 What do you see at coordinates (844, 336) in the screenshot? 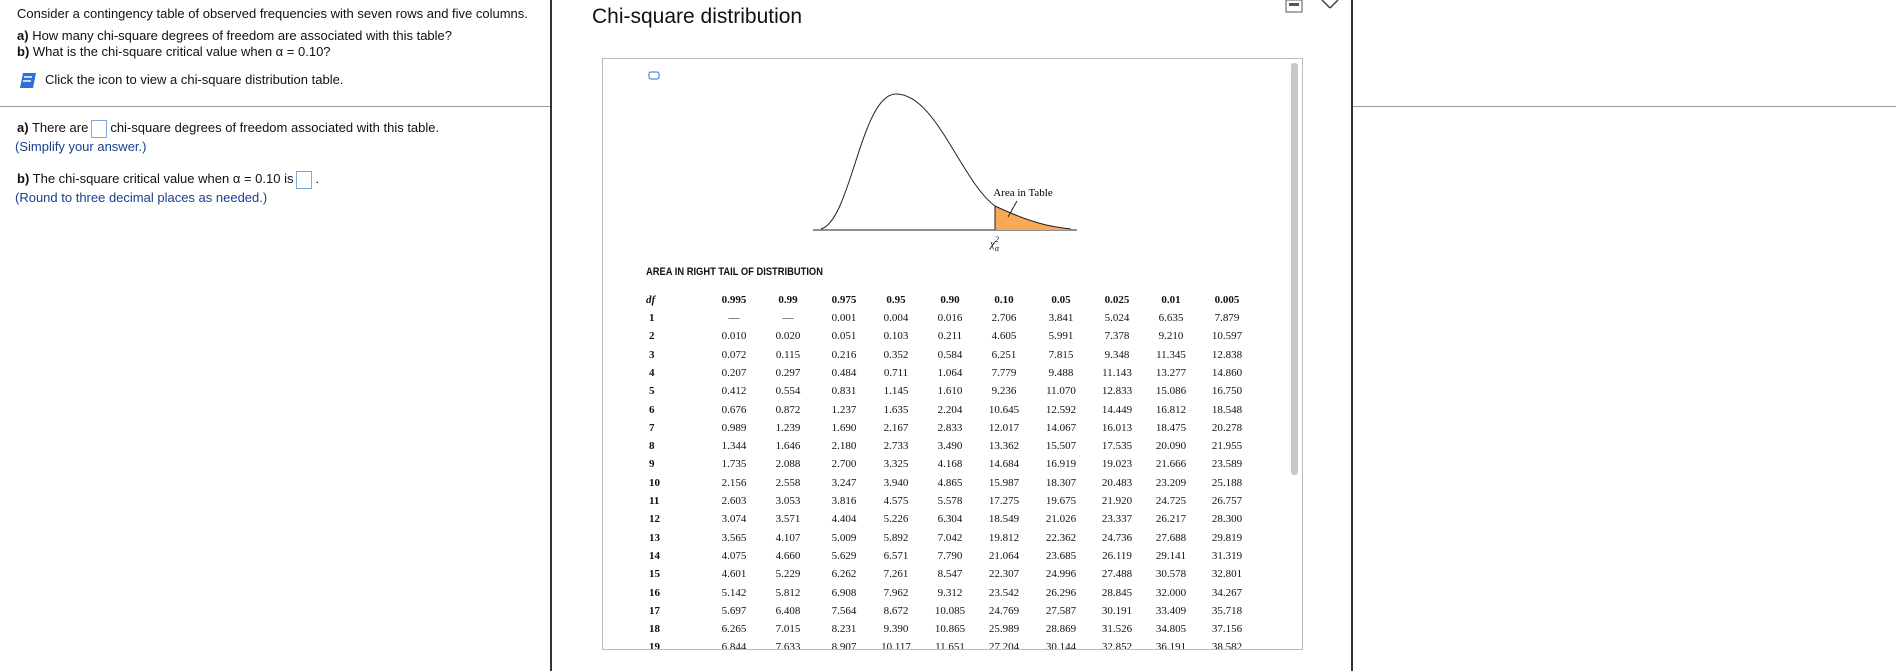
I see `value-cell: 0.051` at bounding box center [844, 336].